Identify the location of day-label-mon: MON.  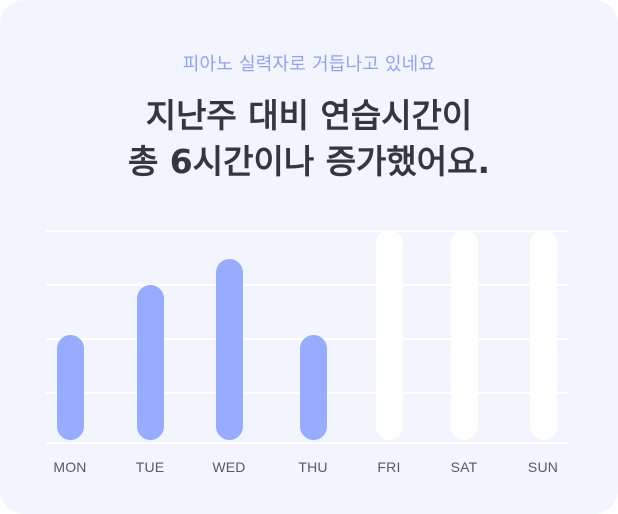
(70, 467).